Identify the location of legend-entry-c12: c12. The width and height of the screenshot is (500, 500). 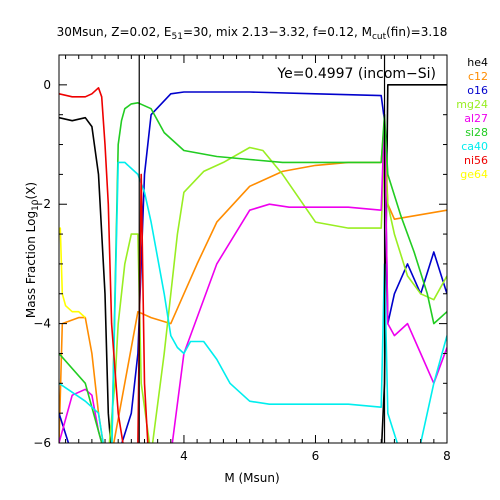
(478, 76).